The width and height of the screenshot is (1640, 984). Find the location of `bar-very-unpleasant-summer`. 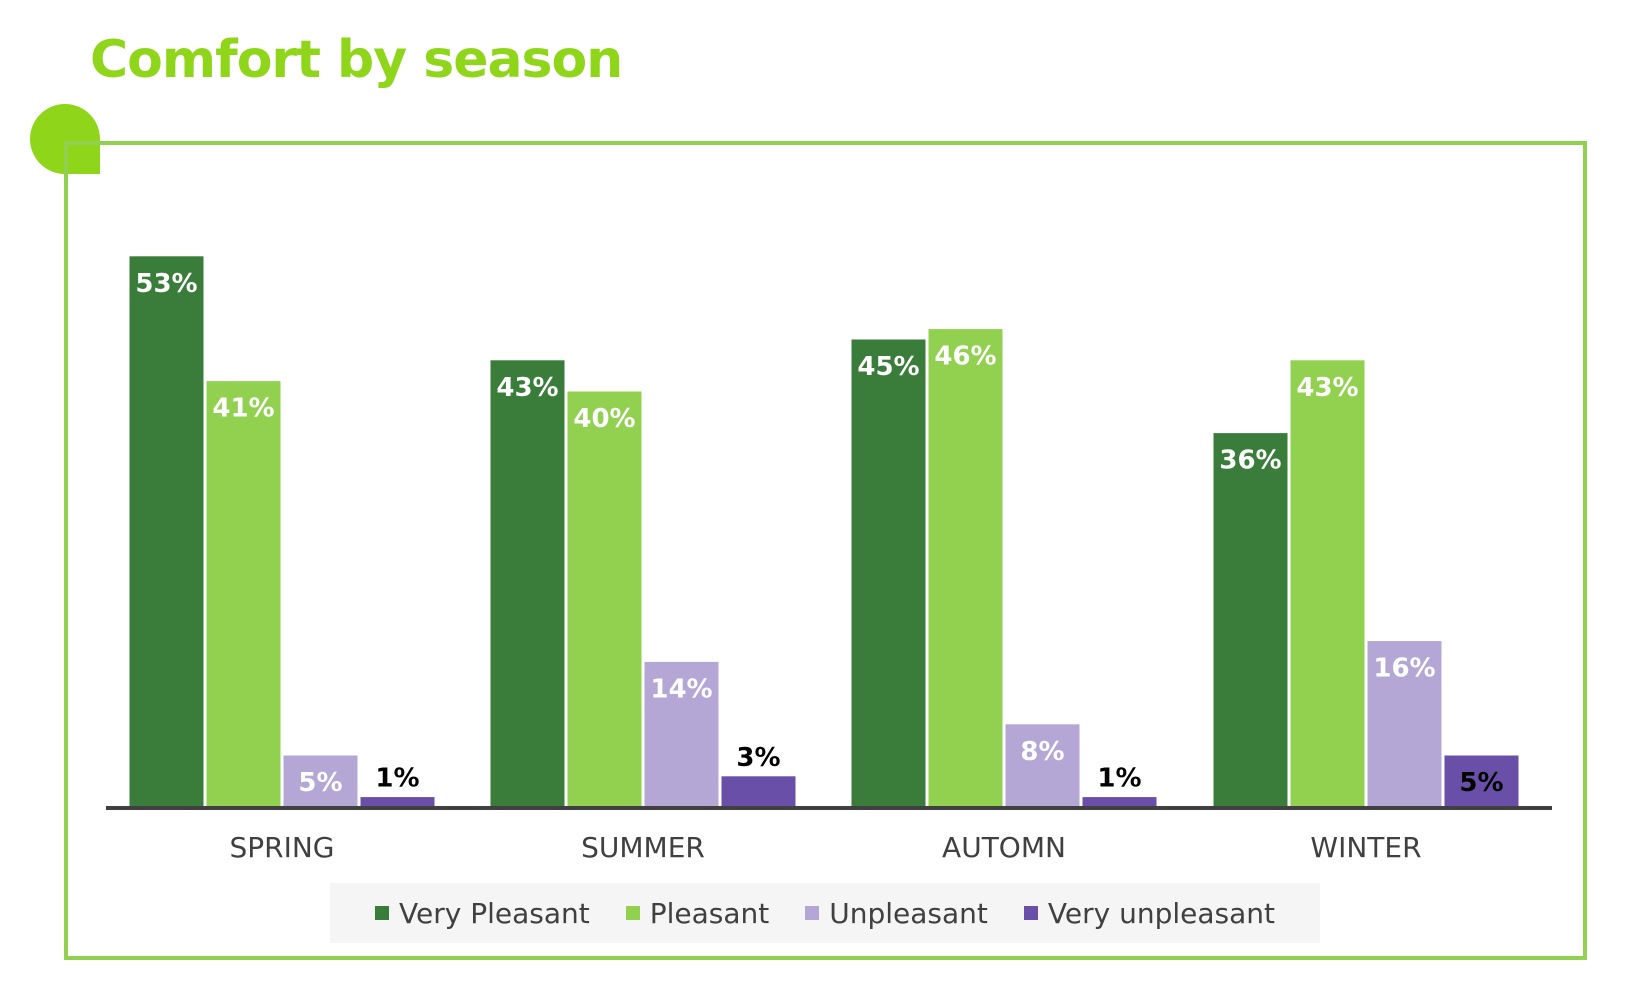

bar-very-unpleasant-summer is located at coordinates (758, 791).